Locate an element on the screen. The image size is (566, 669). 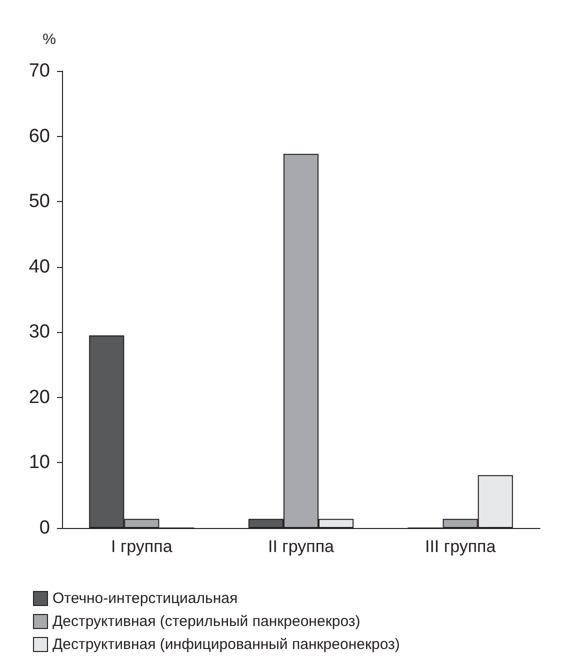
y-tick-label: 70 is located at coordinates (39, 71).